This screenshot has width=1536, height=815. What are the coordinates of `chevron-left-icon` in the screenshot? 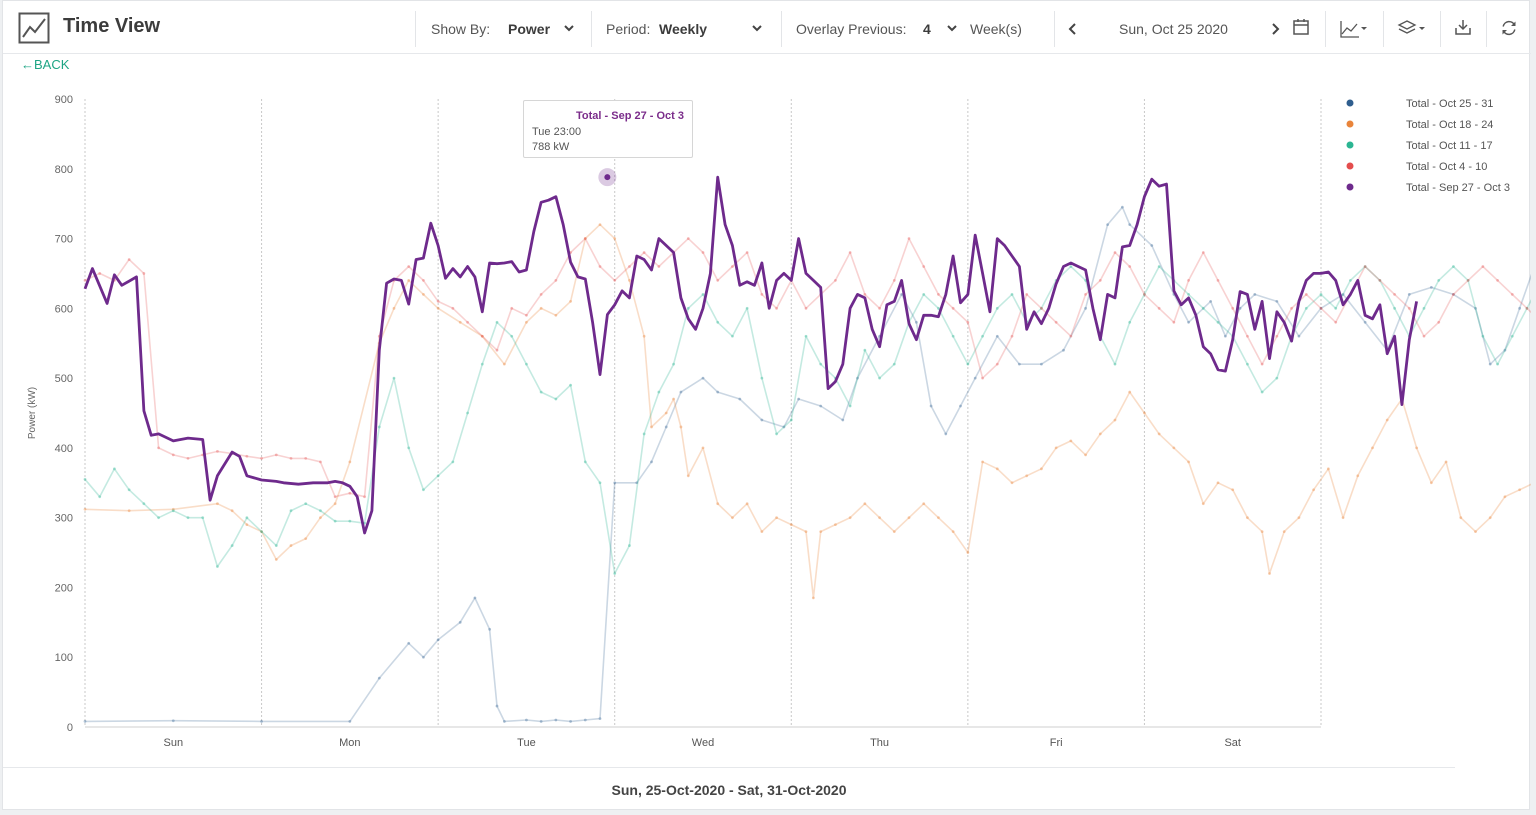 It's located at (1073, 29).